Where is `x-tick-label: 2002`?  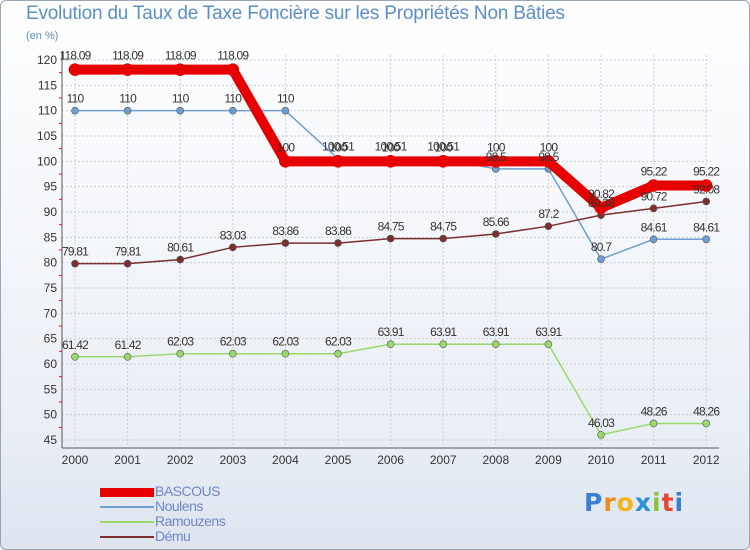 x-tick-label: 2002 is located at coordinates (180, 460).